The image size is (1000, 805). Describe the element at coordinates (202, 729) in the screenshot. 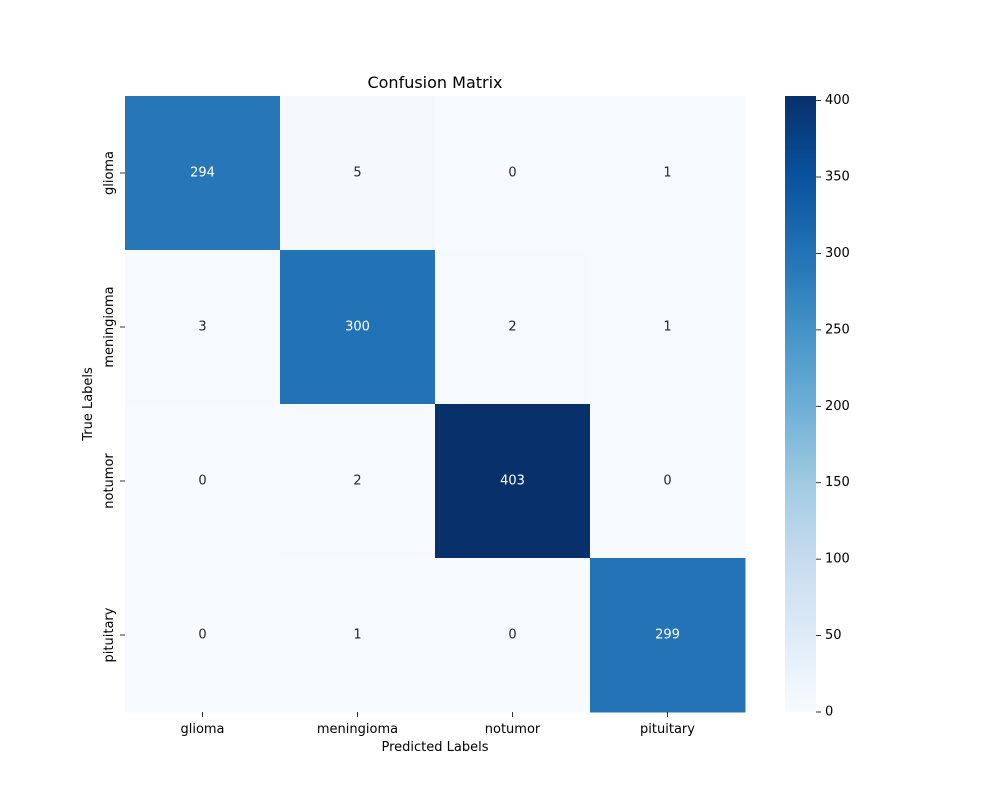

I see `x-tick-label: glioma` at that location.